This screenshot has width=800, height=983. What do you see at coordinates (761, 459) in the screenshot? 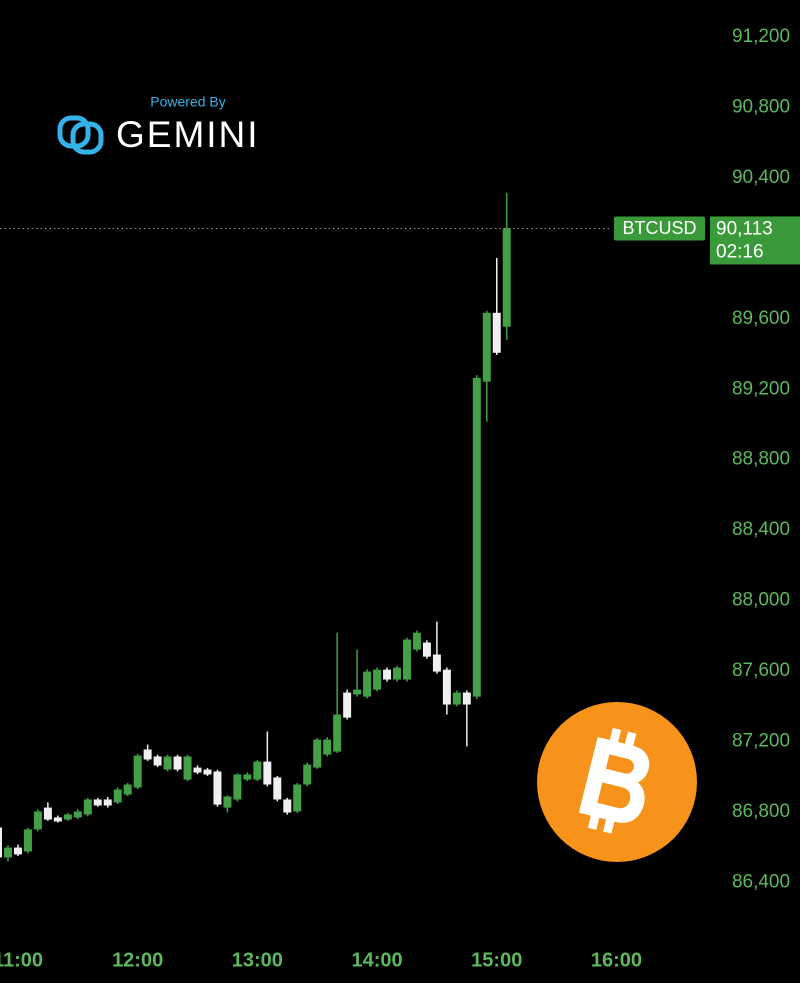
I see `y-tick-label: 88,800` at bounding box center [761, 459].